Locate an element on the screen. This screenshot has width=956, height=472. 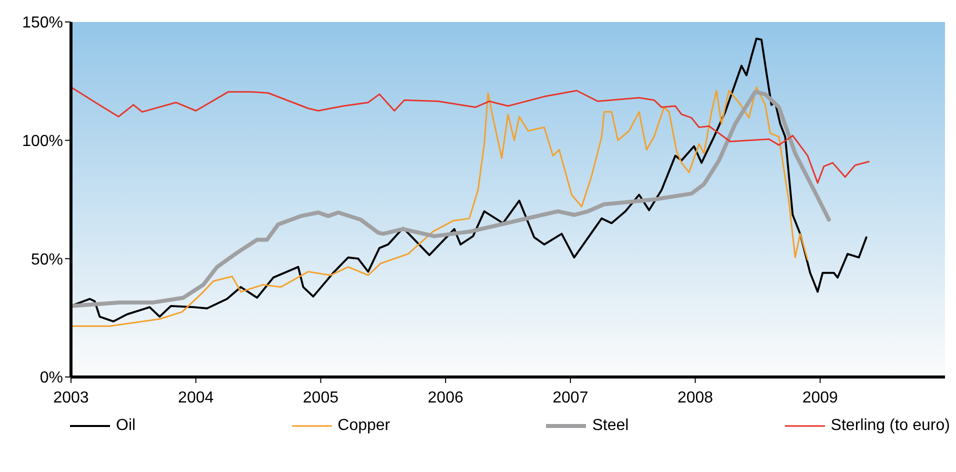
y-tick-label: 100% is located at coordinates (42, 141).